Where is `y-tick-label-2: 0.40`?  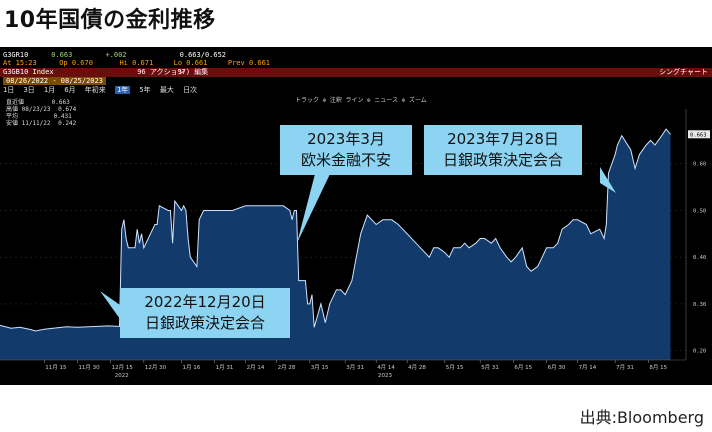
y-tick-label-2: 0.40 is located at coordinates (699, 258).